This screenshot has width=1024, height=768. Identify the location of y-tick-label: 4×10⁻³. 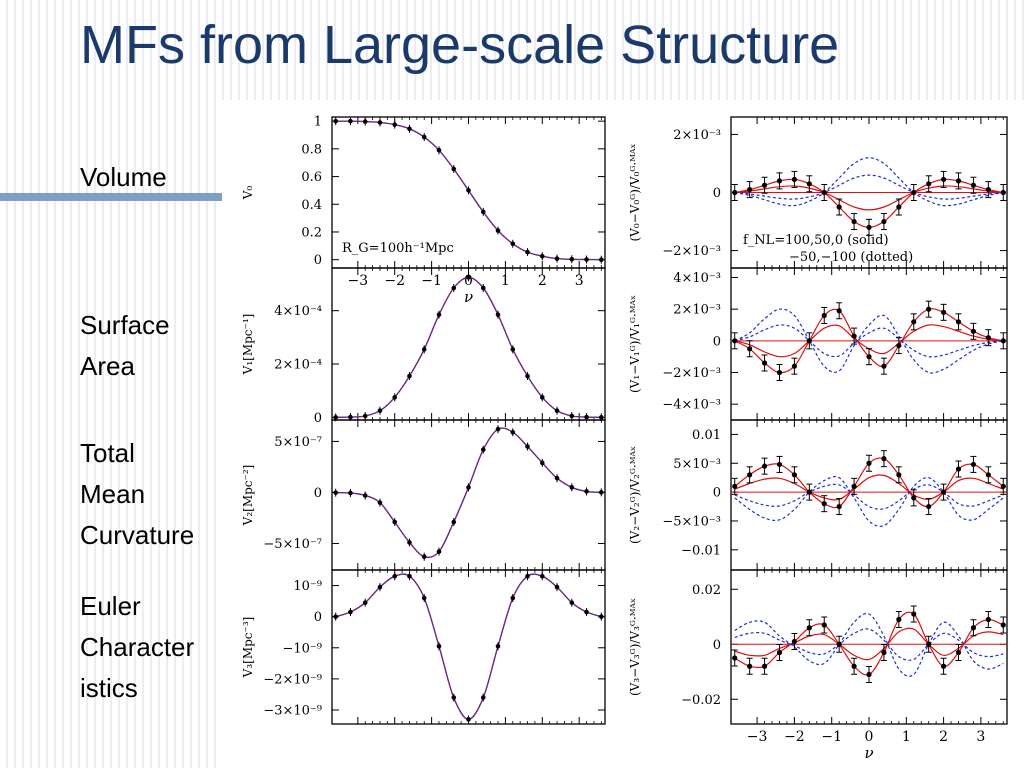
(697, 278).